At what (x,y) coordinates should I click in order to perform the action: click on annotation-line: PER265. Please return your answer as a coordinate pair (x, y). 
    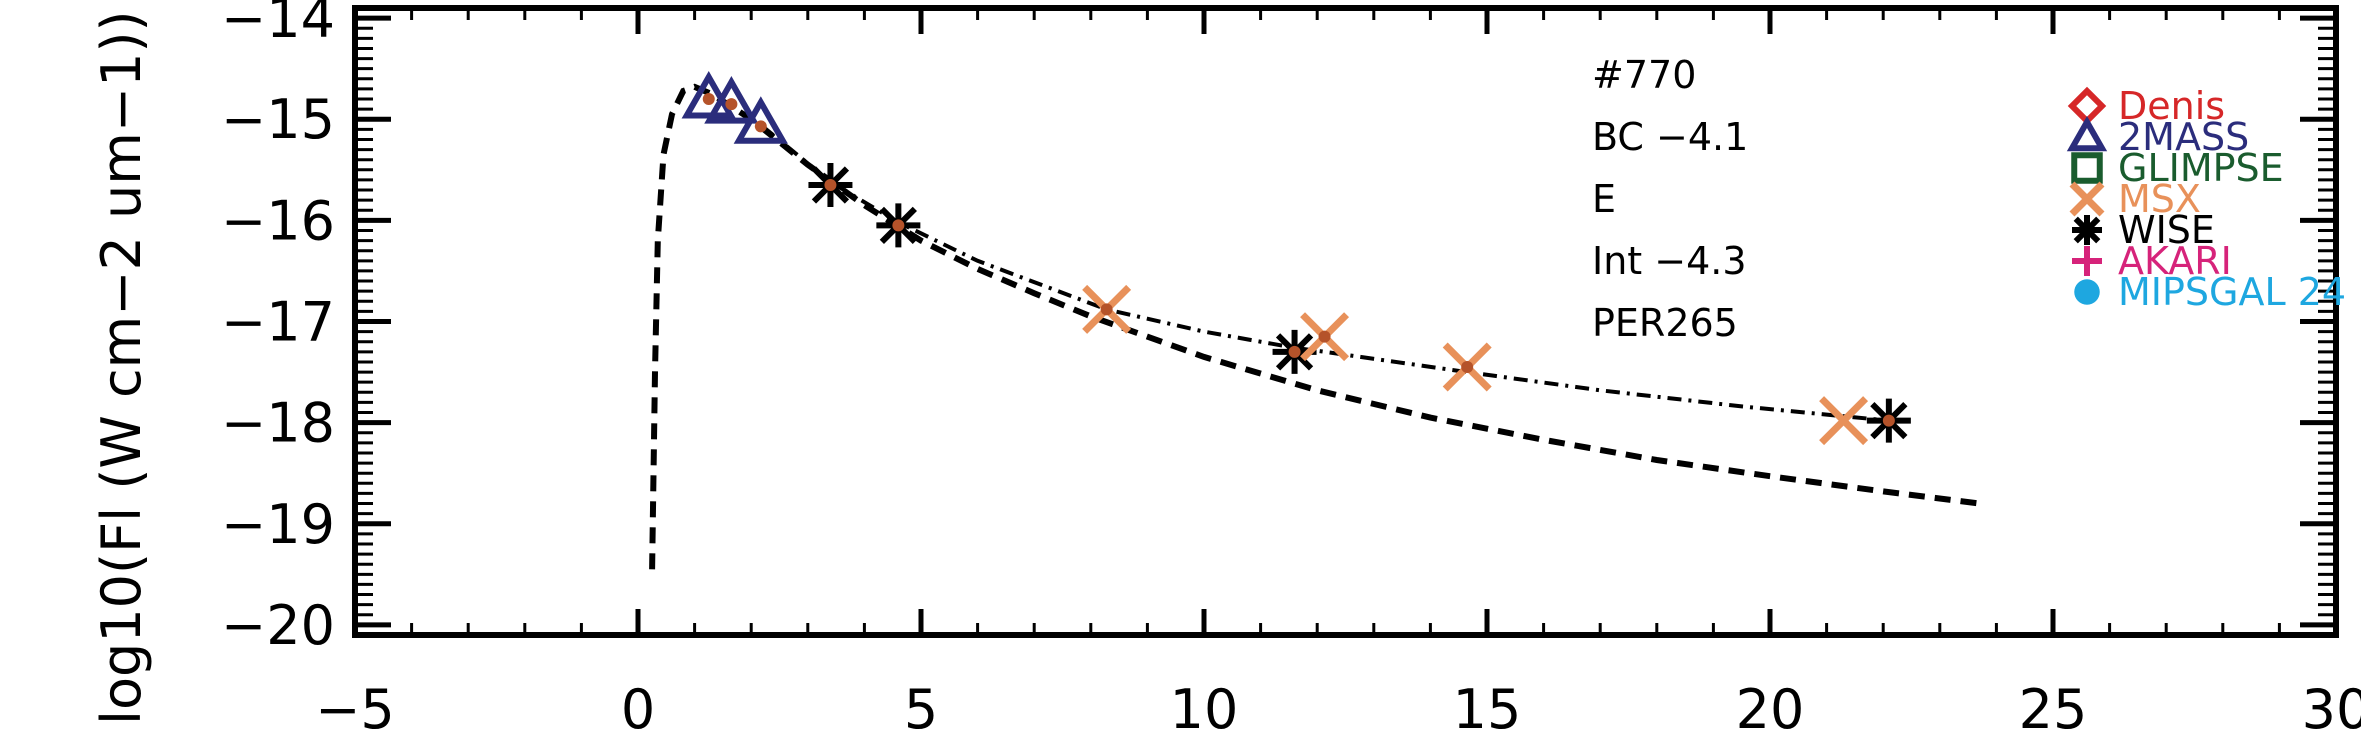
    Looking at the image, I should click on (1665, 323).